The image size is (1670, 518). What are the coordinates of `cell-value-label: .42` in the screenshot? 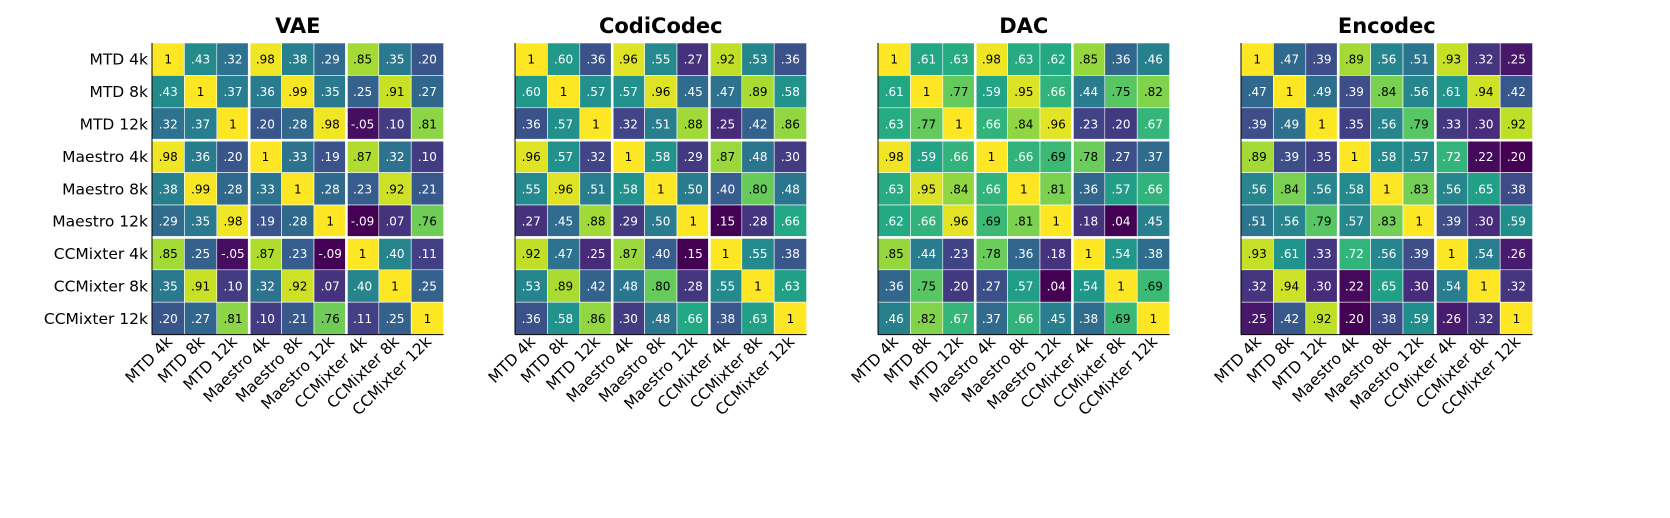 It's located at (595, 287).